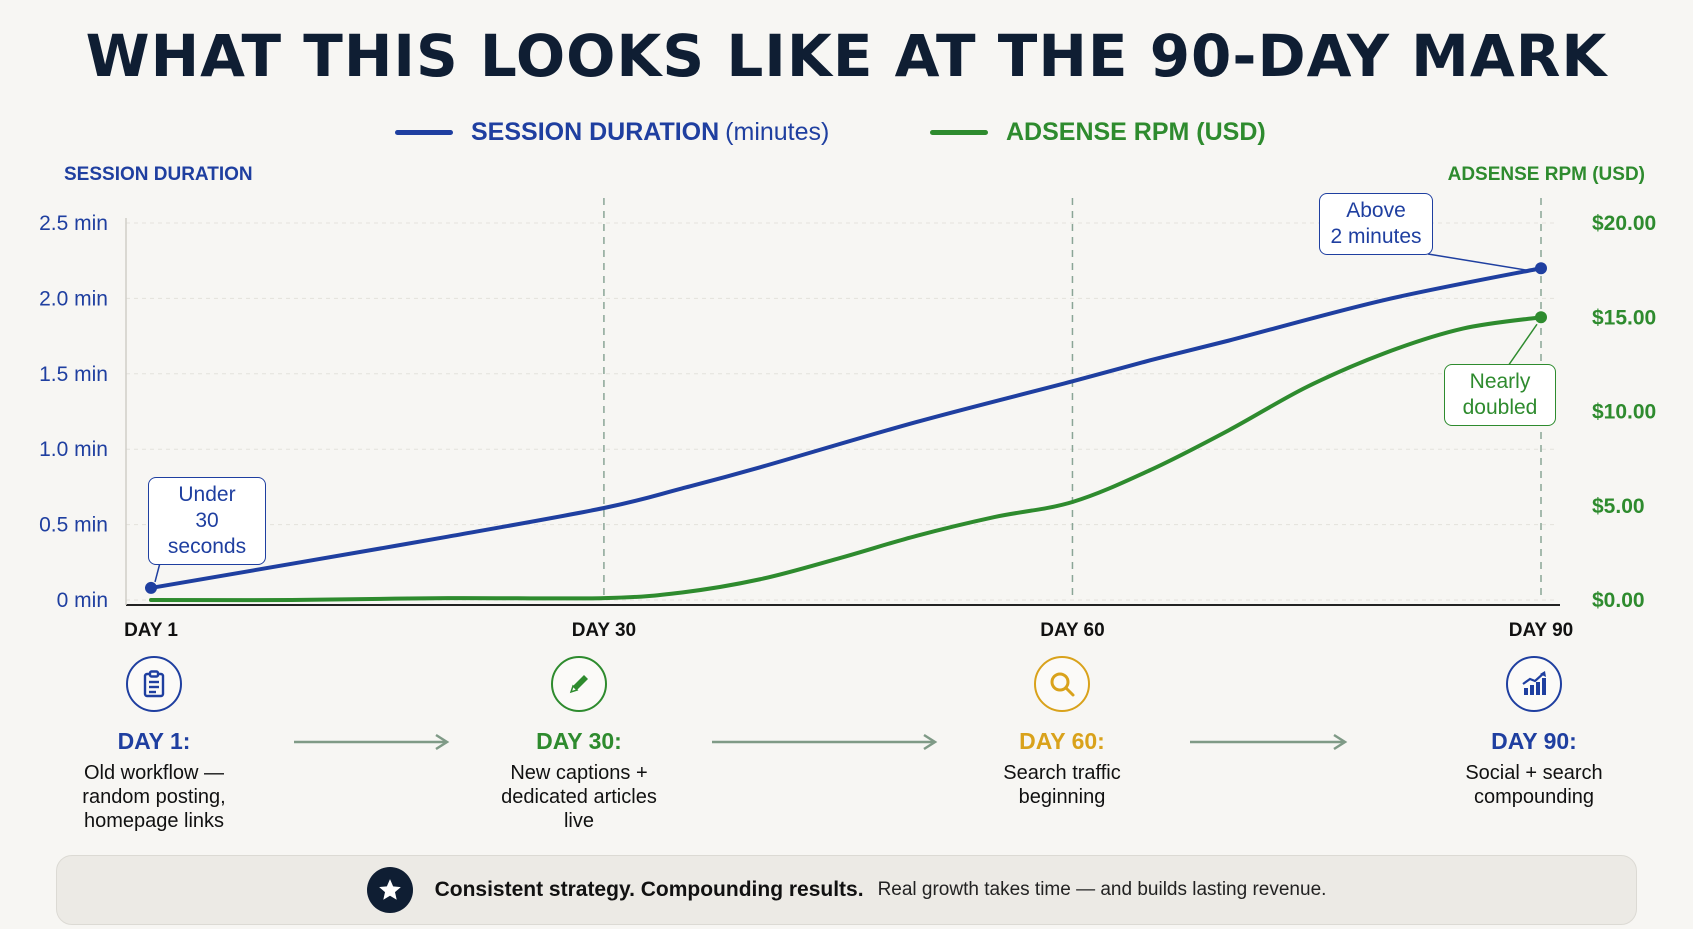  What do you see at coordinates (389, 890) in the screenshot?
I see `star-icon` at bounding box center [389, 890].